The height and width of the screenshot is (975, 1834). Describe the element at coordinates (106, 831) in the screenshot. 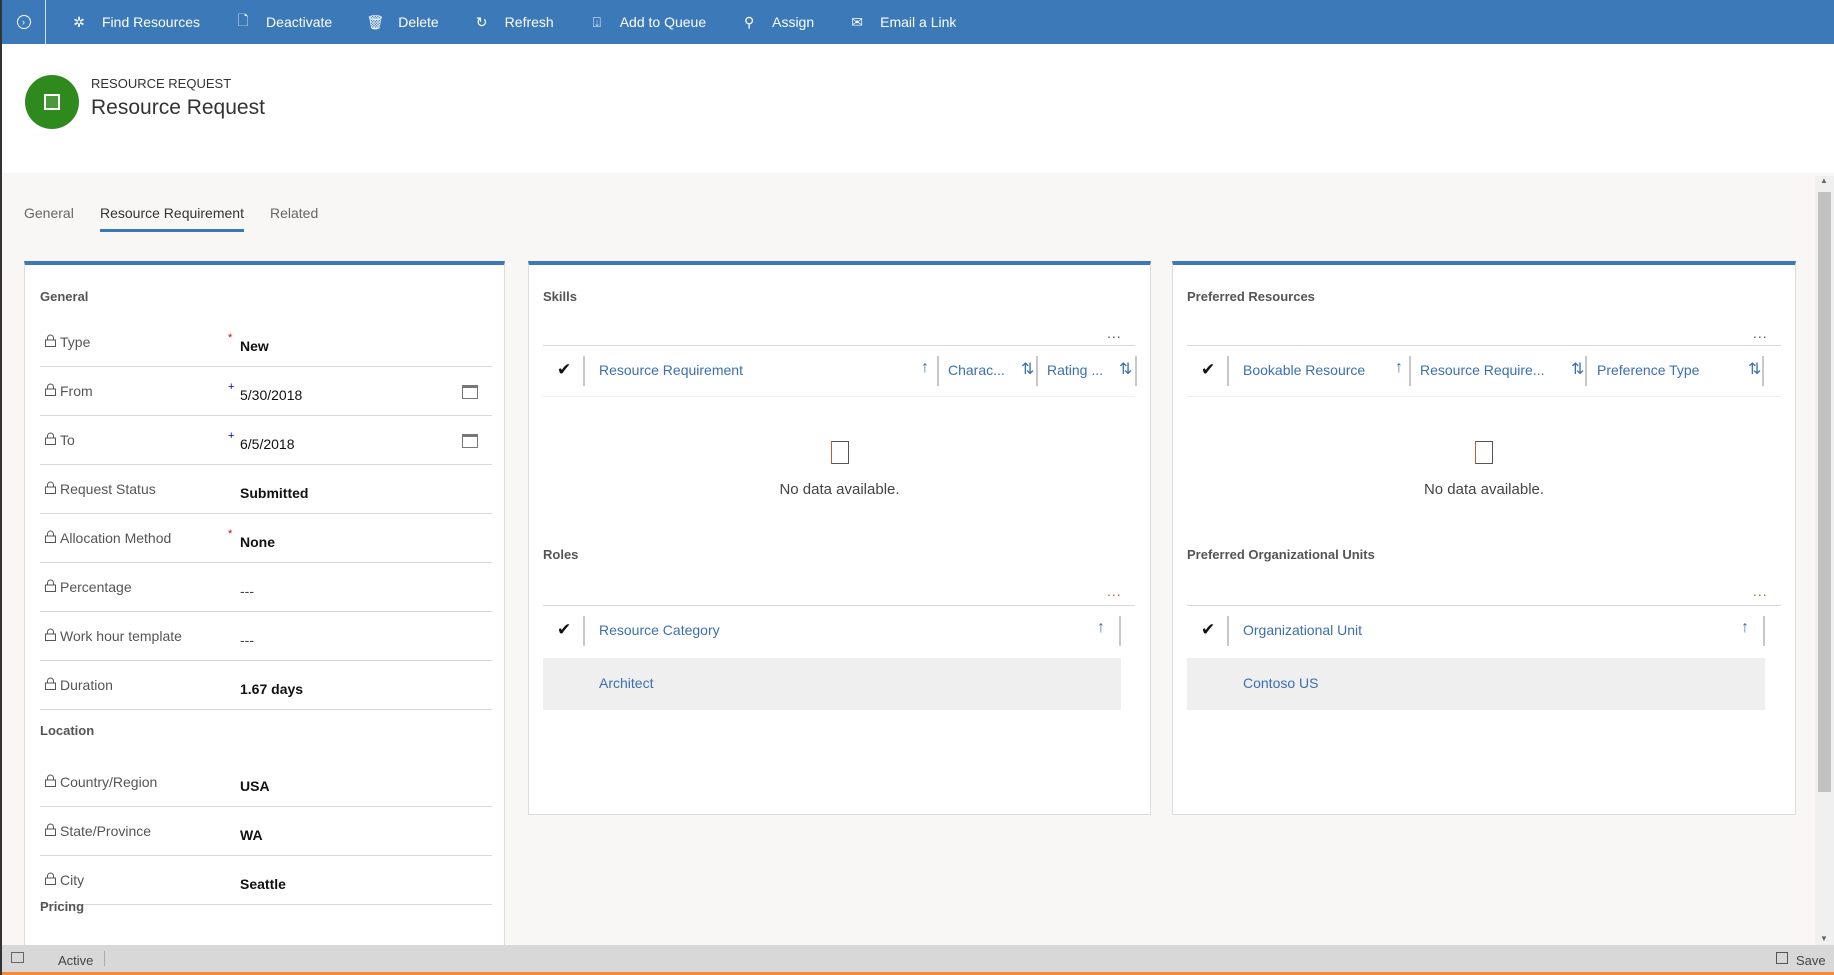

I see `field-label: State/Province` at that location.